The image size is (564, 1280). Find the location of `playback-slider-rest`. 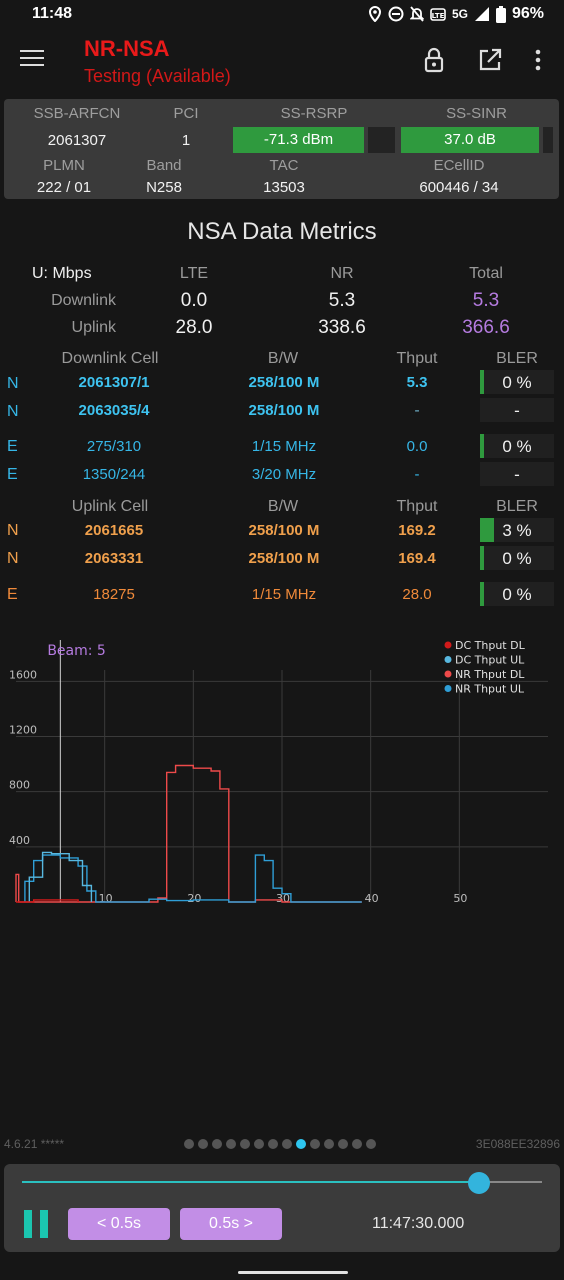

playback-slider-rest is located at coordinates (510, 1182).